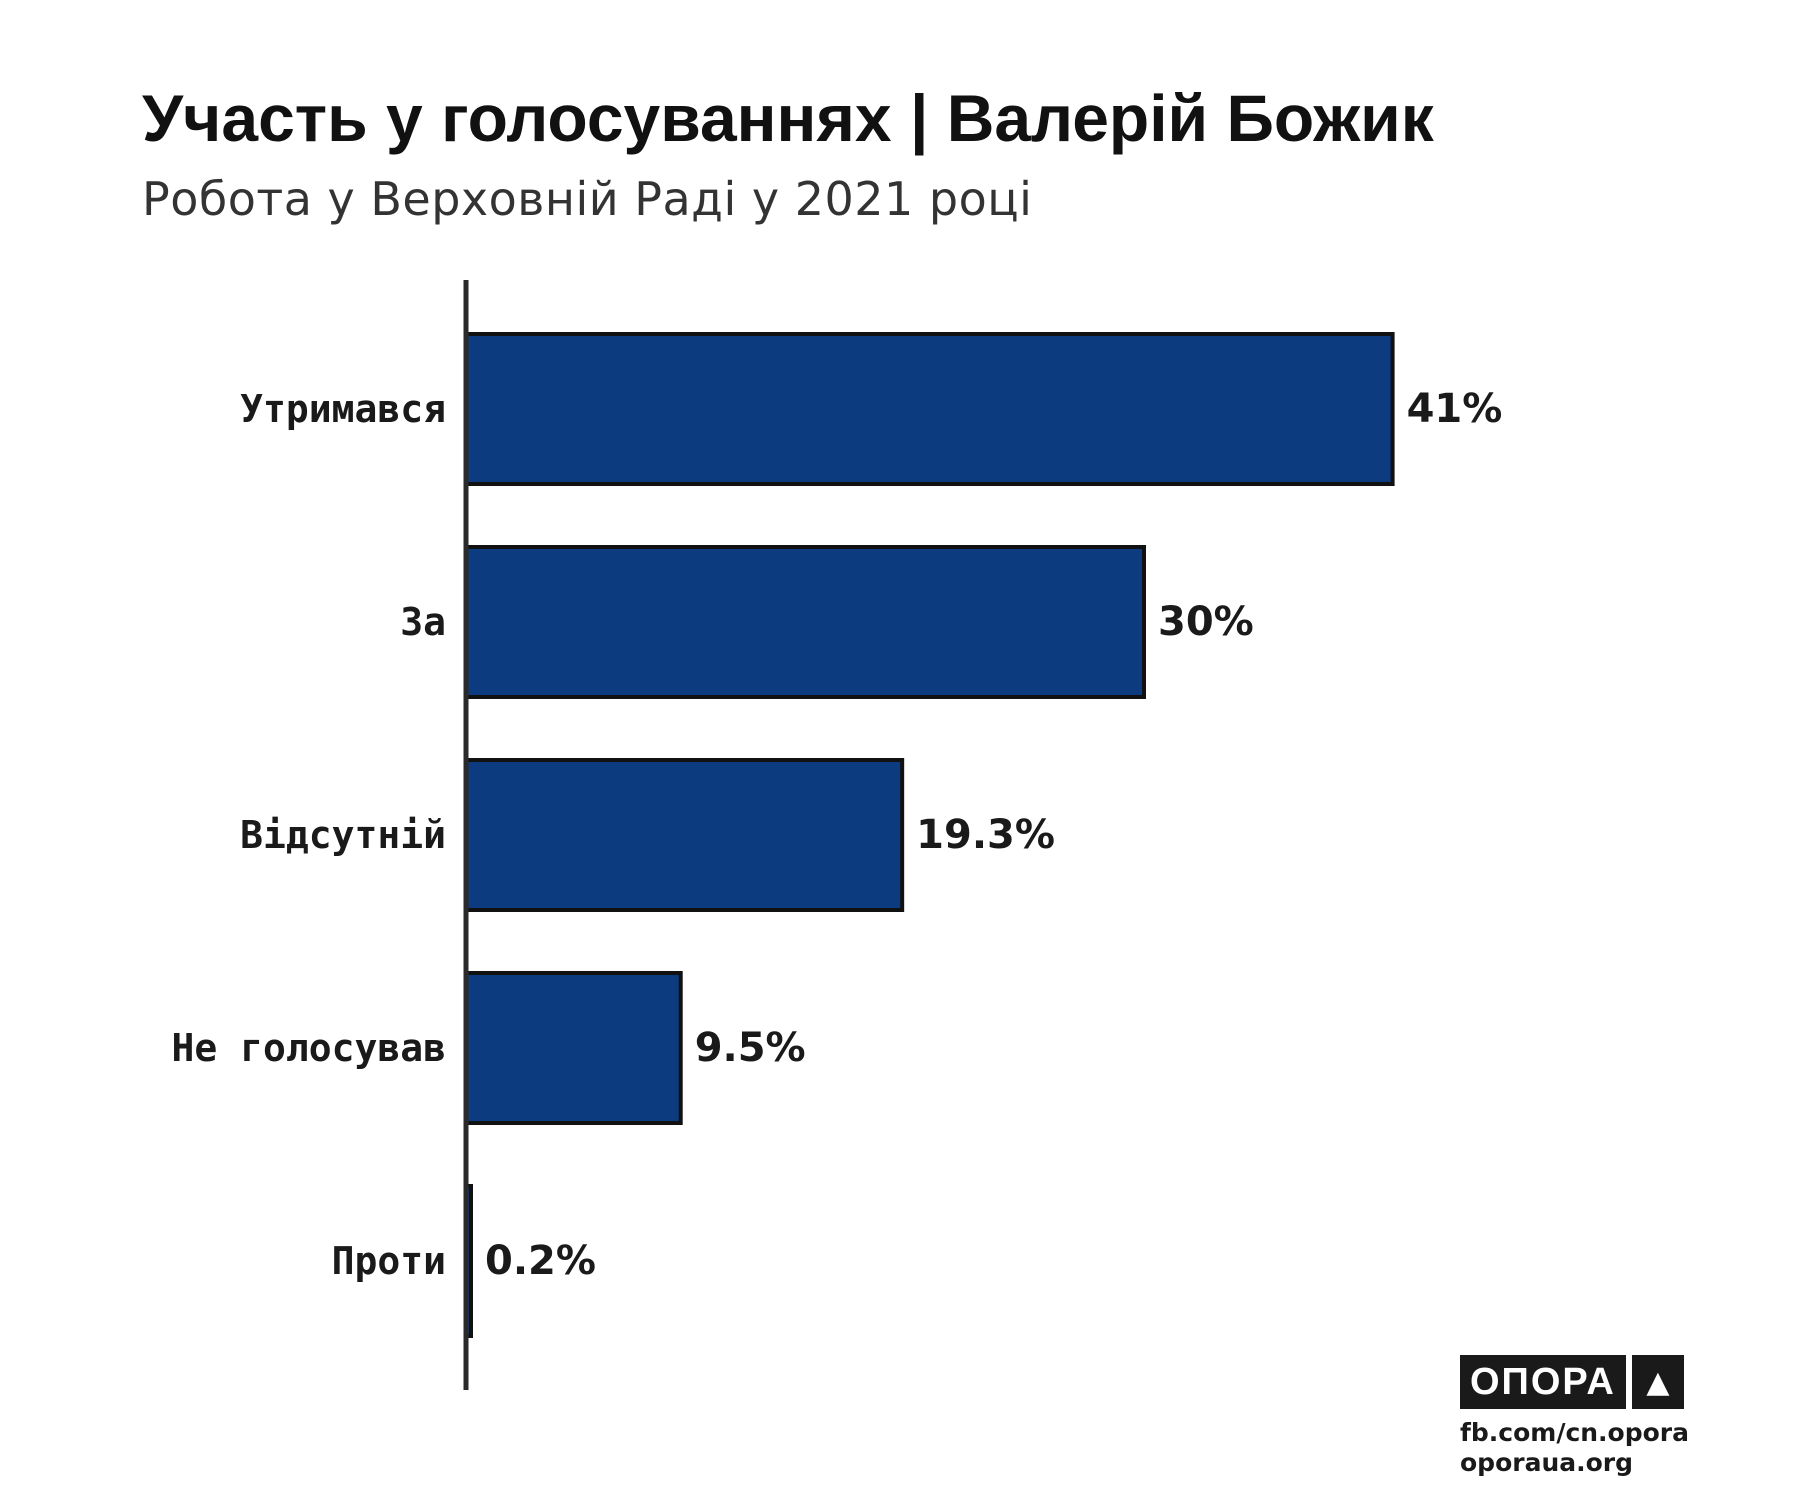  Describe the element at coordinates (423, 622) in the screenshot. I see `category-label: За` at that location.